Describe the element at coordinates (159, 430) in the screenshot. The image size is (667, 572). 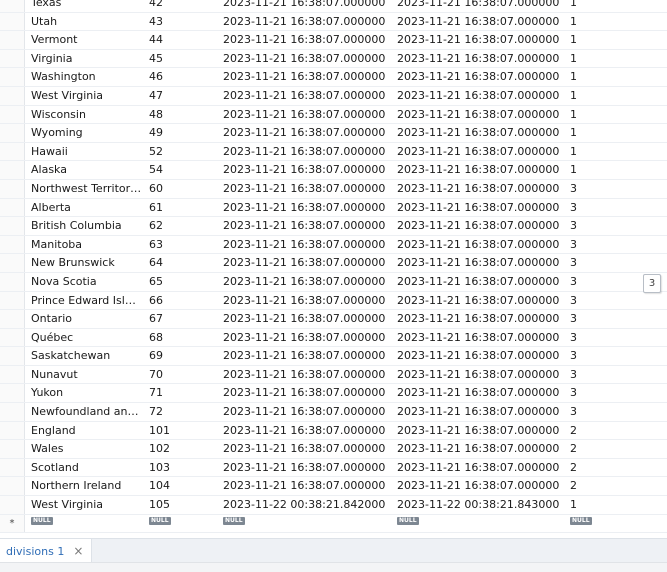
I see `cell-id: 101` at that location.